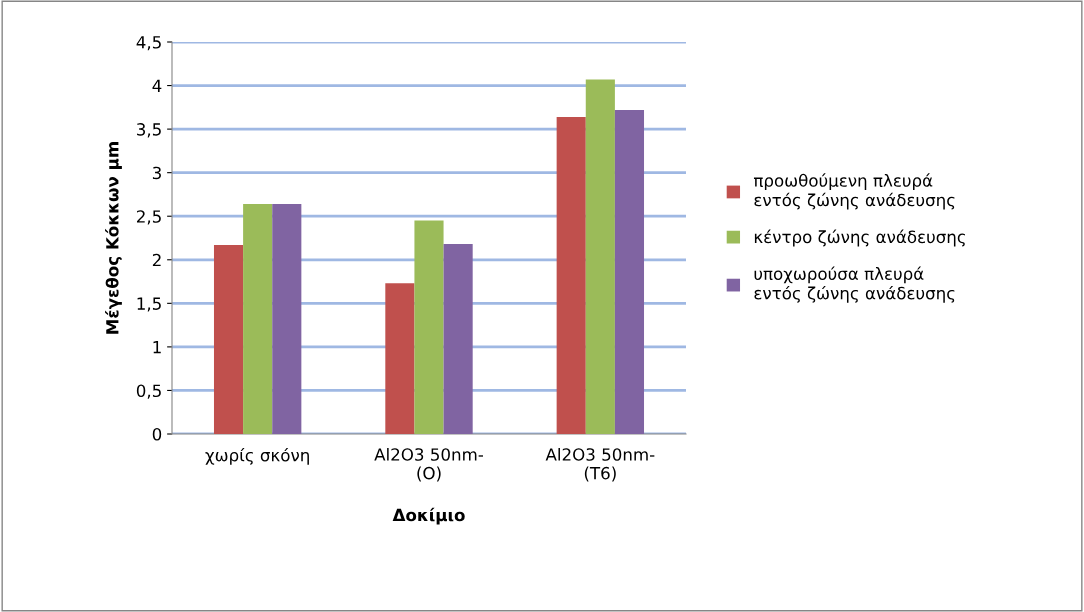 Image resolution: width=1084 pixels, height=612 pixels. Describe the element at coordinates (854, 284) in the screenshot. I see `legend-label: υποχωρούσα πλευρά εντός ζώνης ανάδευσης` at that location.